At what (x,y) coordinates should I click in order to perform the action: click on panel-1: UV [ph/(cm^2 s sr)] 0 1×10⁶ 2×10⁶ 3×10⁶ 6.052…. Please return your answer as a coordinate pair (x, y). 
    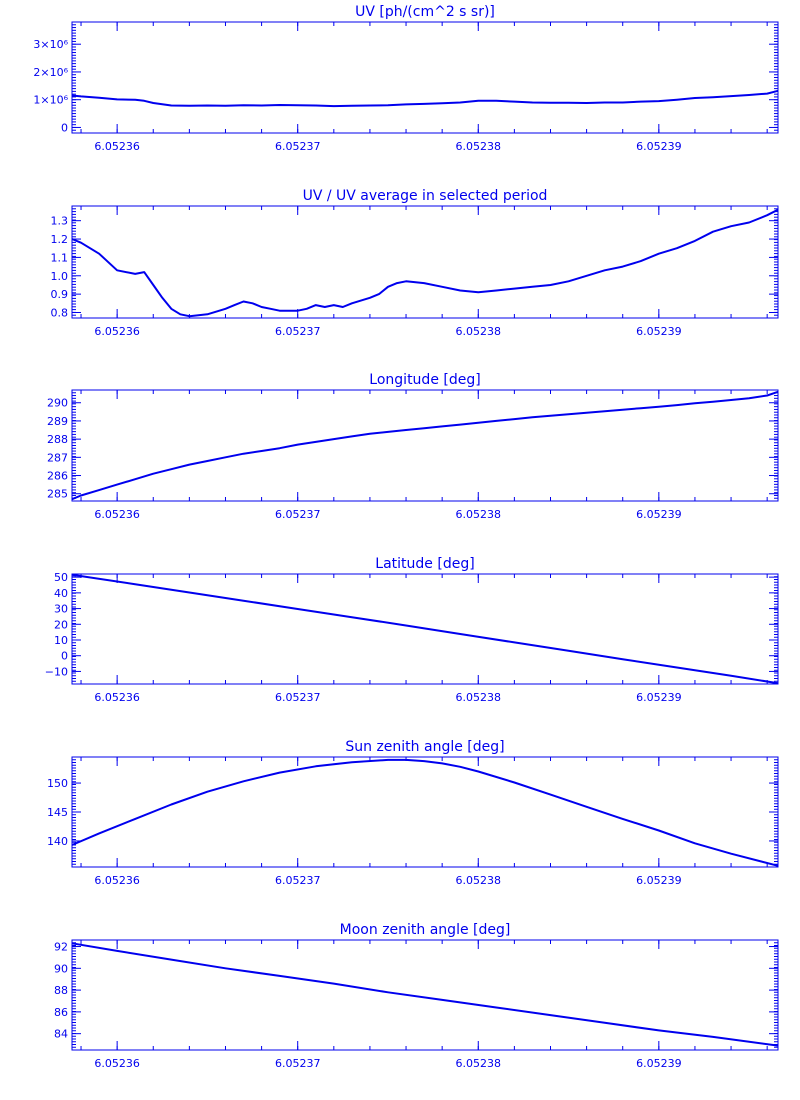
    Looking at the image, I should click on (406, 78).